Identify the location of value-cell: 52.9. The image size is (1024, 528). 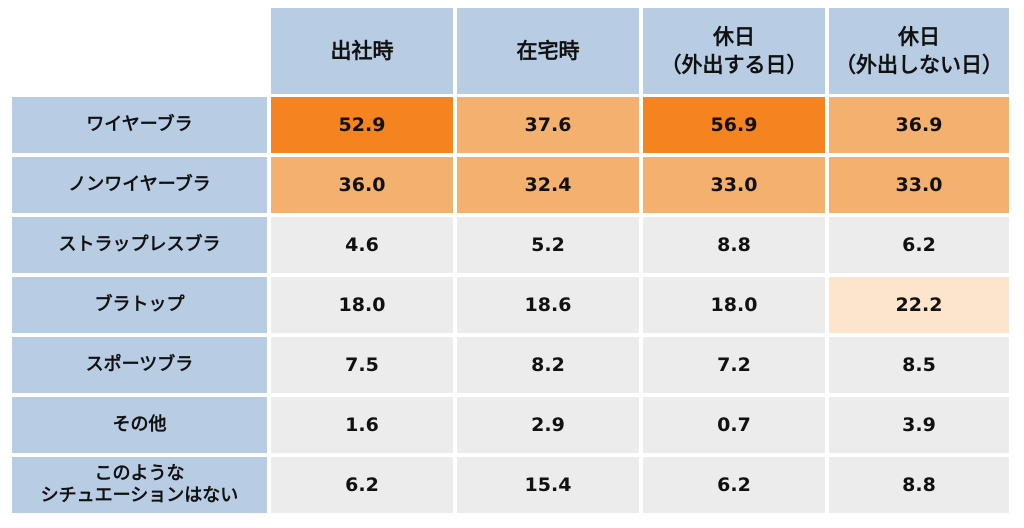
(362, 125).